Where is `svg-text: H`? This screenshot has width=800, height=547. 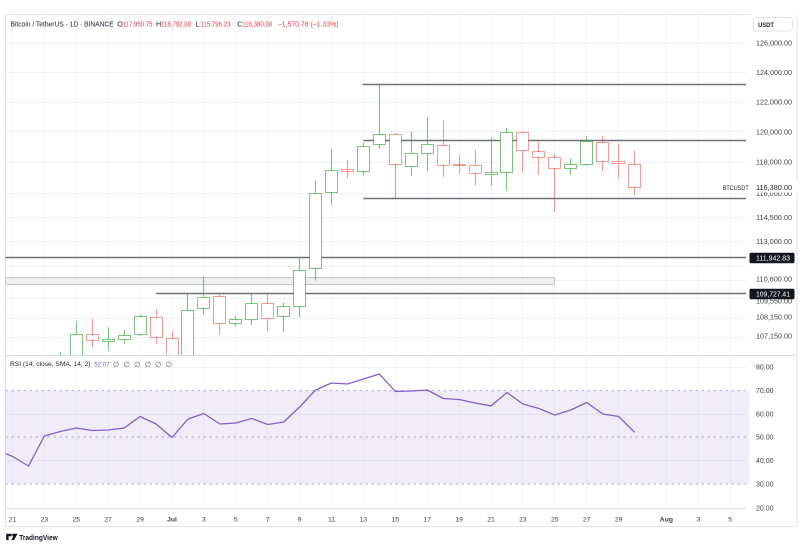
svg-text: H is located at coordinates (158, 24).